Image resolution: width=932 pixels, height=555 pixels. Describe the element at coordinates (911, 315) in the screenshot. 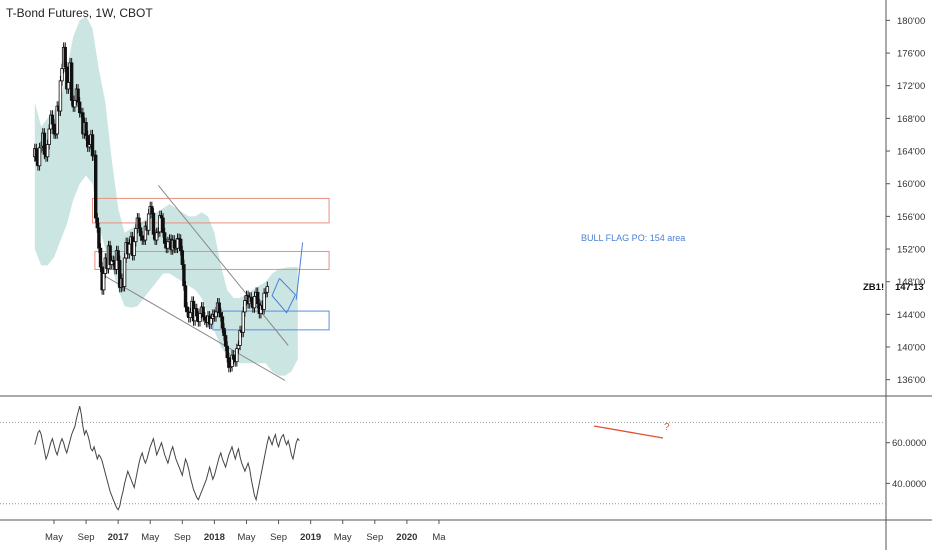

I see `price-tick-label: 144'00` at that location.